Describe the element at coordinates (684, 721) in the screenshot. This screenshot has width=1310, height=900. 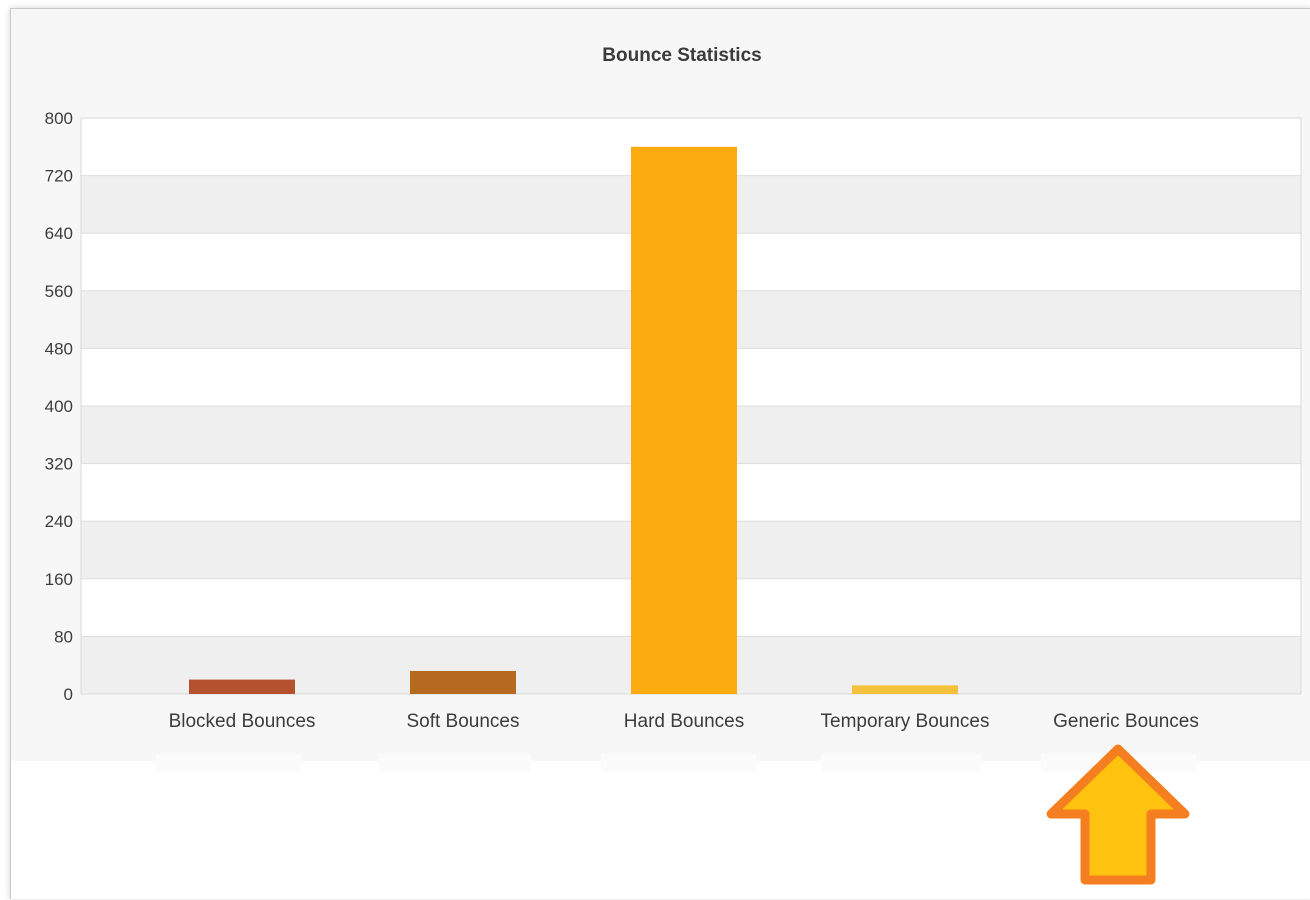
I see `x-tick-label: Hard Bounces` at that location.